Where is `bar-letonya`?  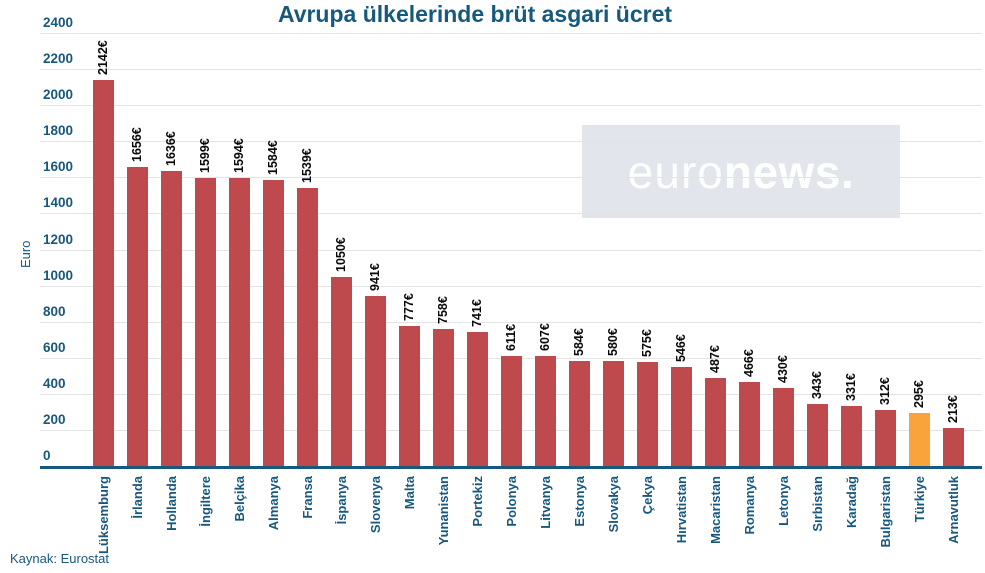
bar-letonya is located at coordinates (783, 427).